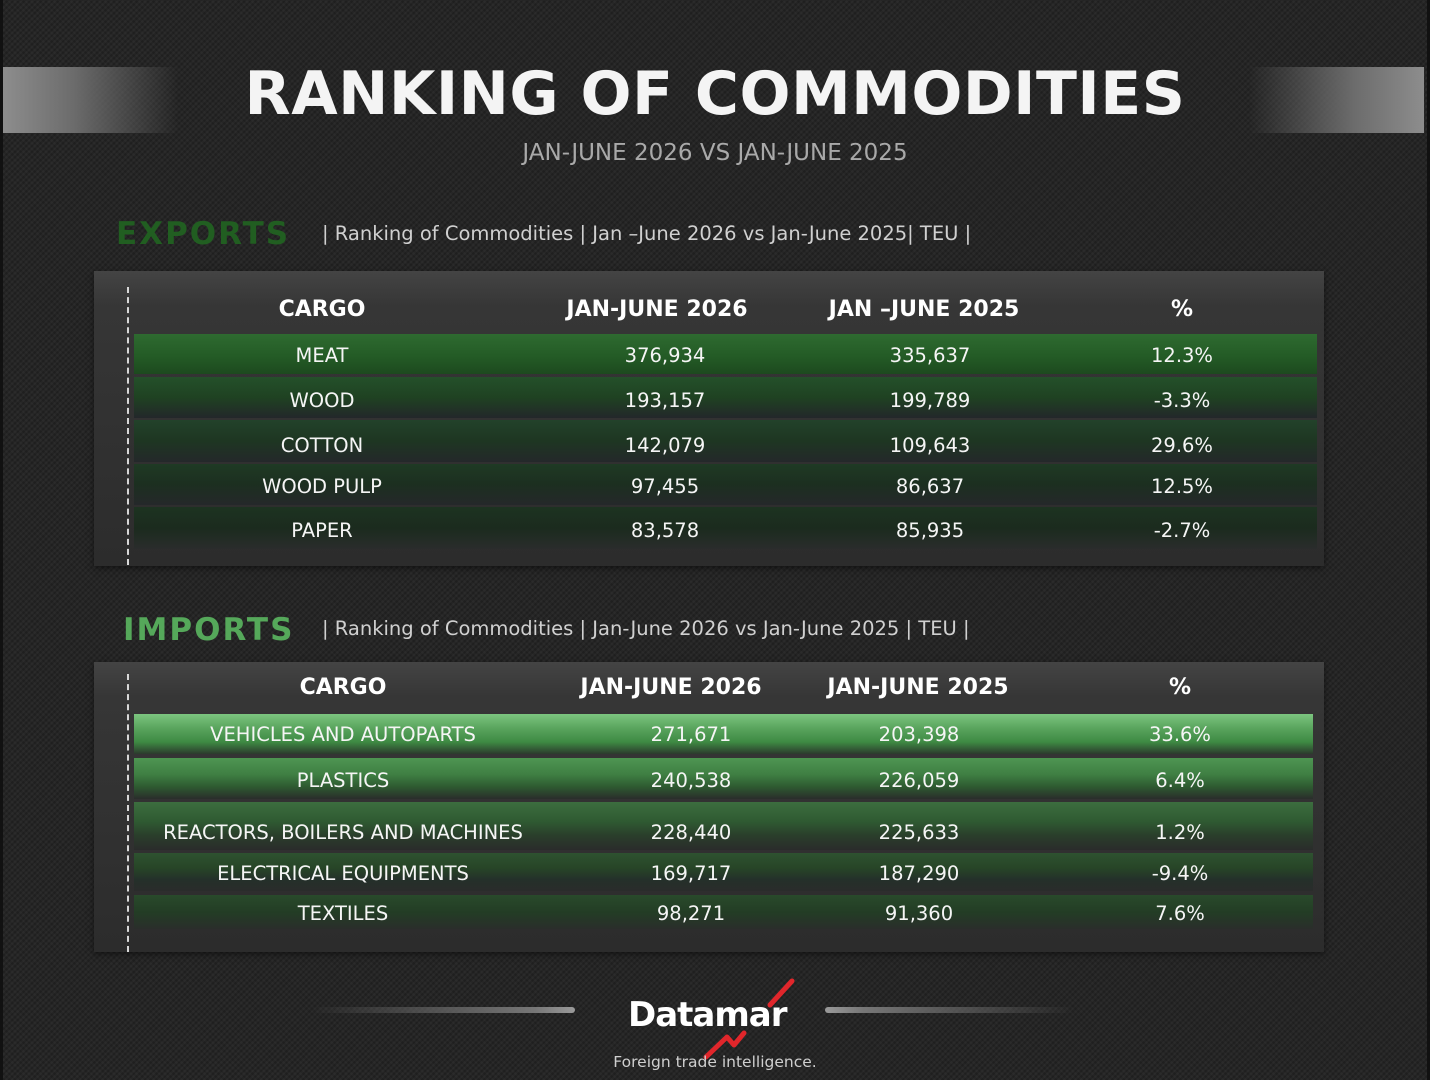 This screenshot has height=1080, width=1430. Describe the element at coordinates (1182, 309) in the screenshot. I see `exports-header-pct: %` at that location.